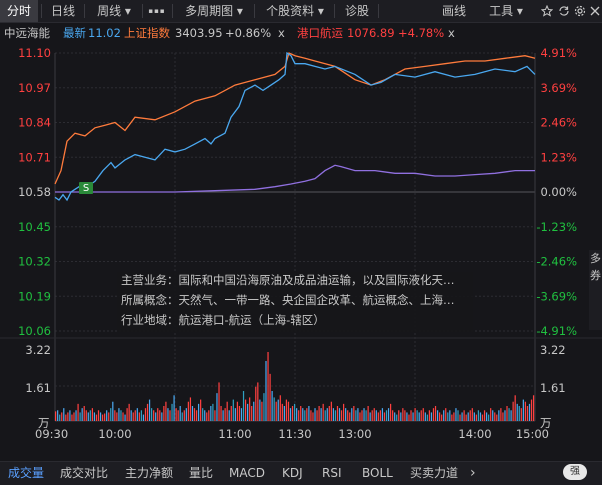 The image size is (602, 485). I want to click on tab-rsi: RSI, so click(332, 473).